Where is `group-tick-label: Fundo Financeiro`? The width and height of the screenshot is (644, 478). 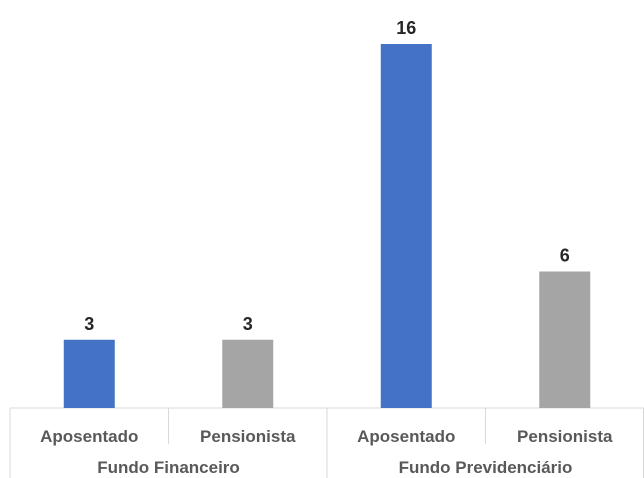 group-tick-label: Fundo Financeiro is located at coordinates (168, 467).